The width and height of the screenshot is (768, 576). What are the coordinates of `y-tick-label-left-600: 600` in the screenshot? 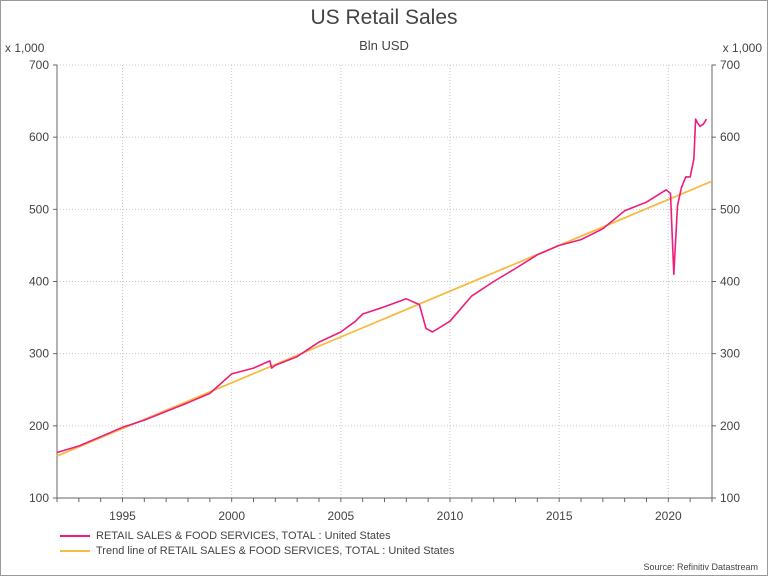 It's located at (39, 137).